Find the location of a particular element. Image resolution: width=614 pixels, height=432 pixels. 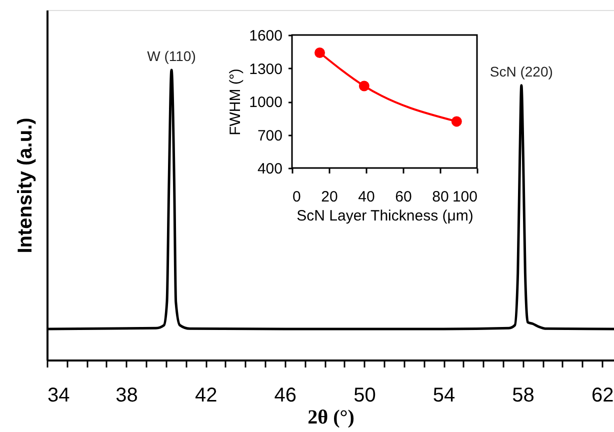

y-axis-title: Intensity (a.u.) is located at coordinates (25, 186).